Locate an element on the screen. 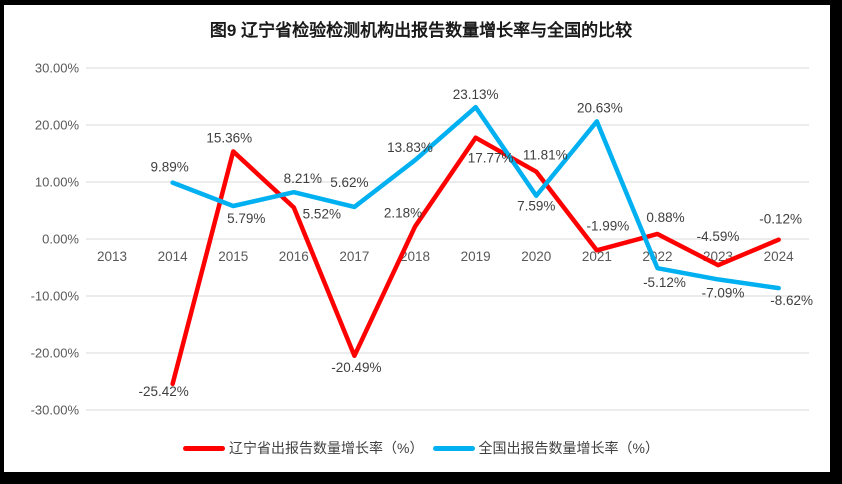  data-label: 17.77% is located at coordinates (491, 158).